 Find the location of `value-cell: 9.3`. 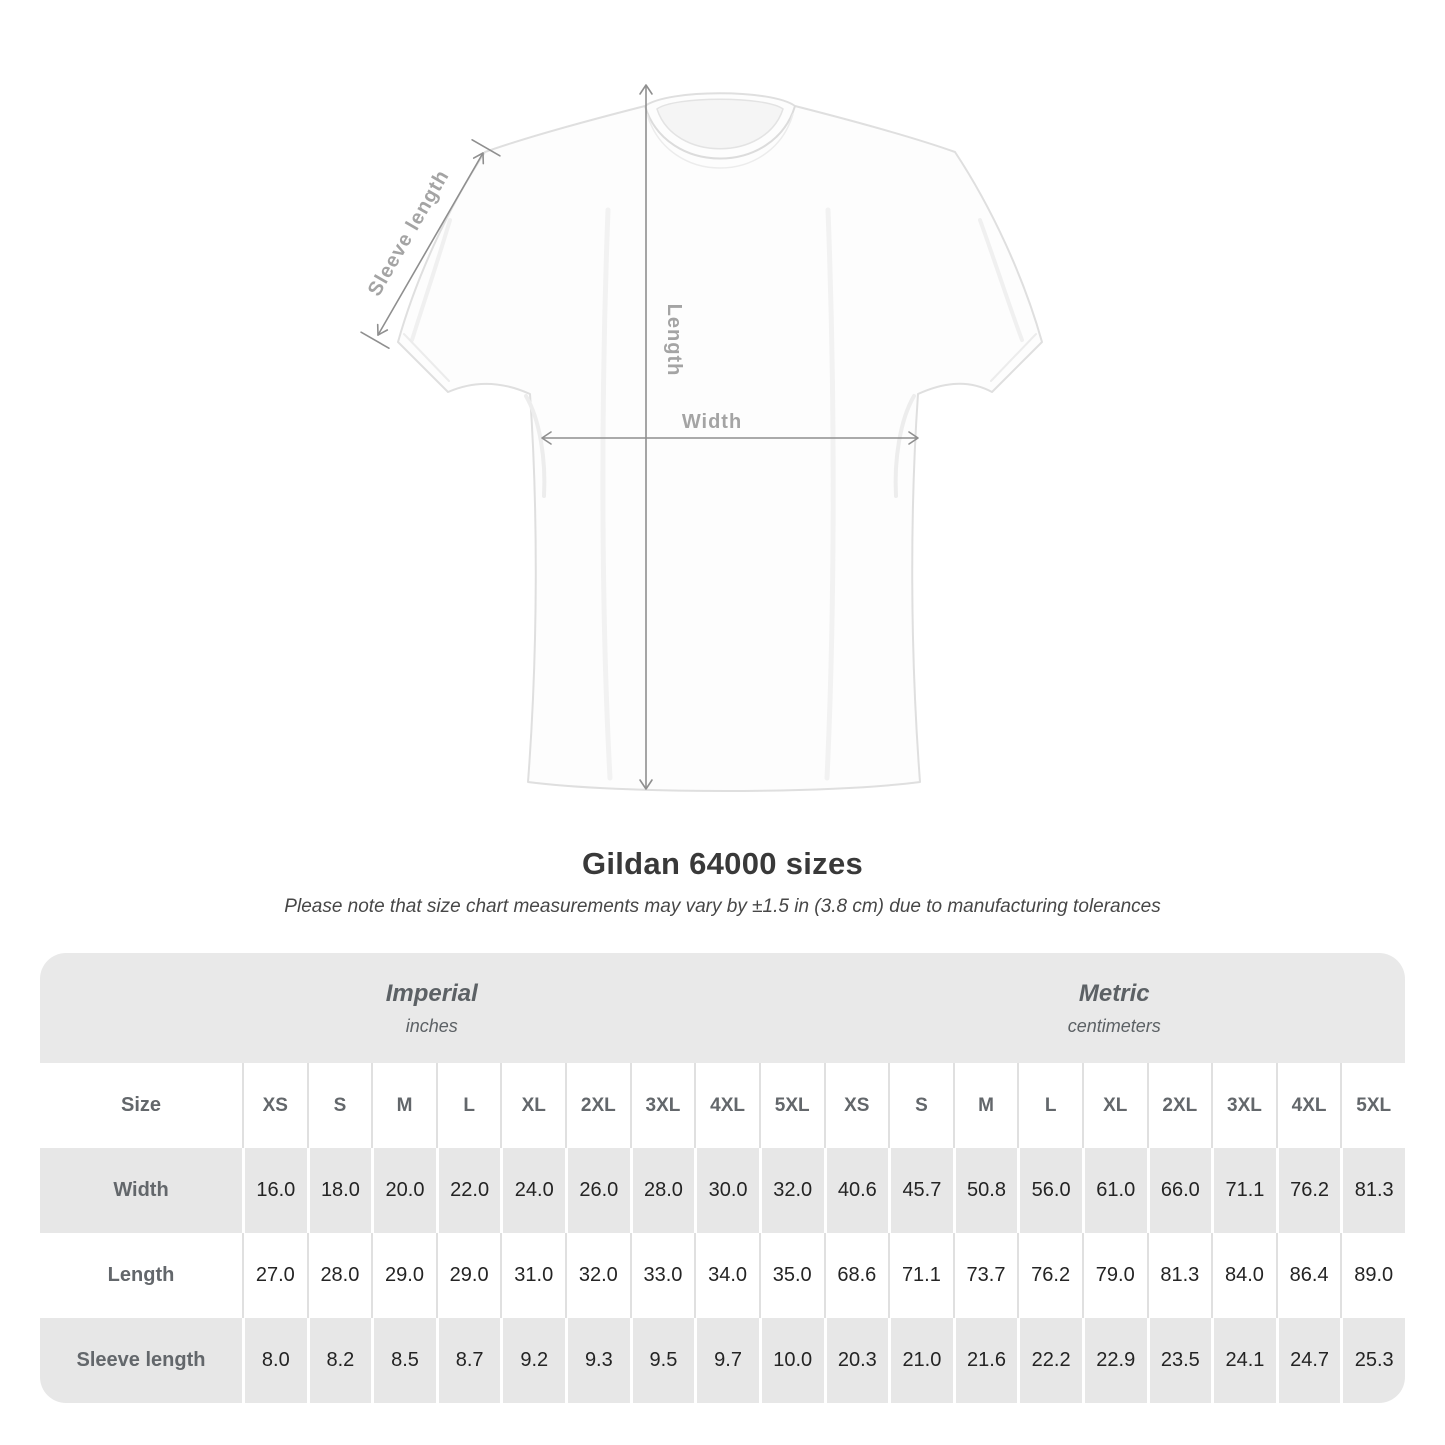

value-cell: 9.3 is located at coordinates (597, 1360).